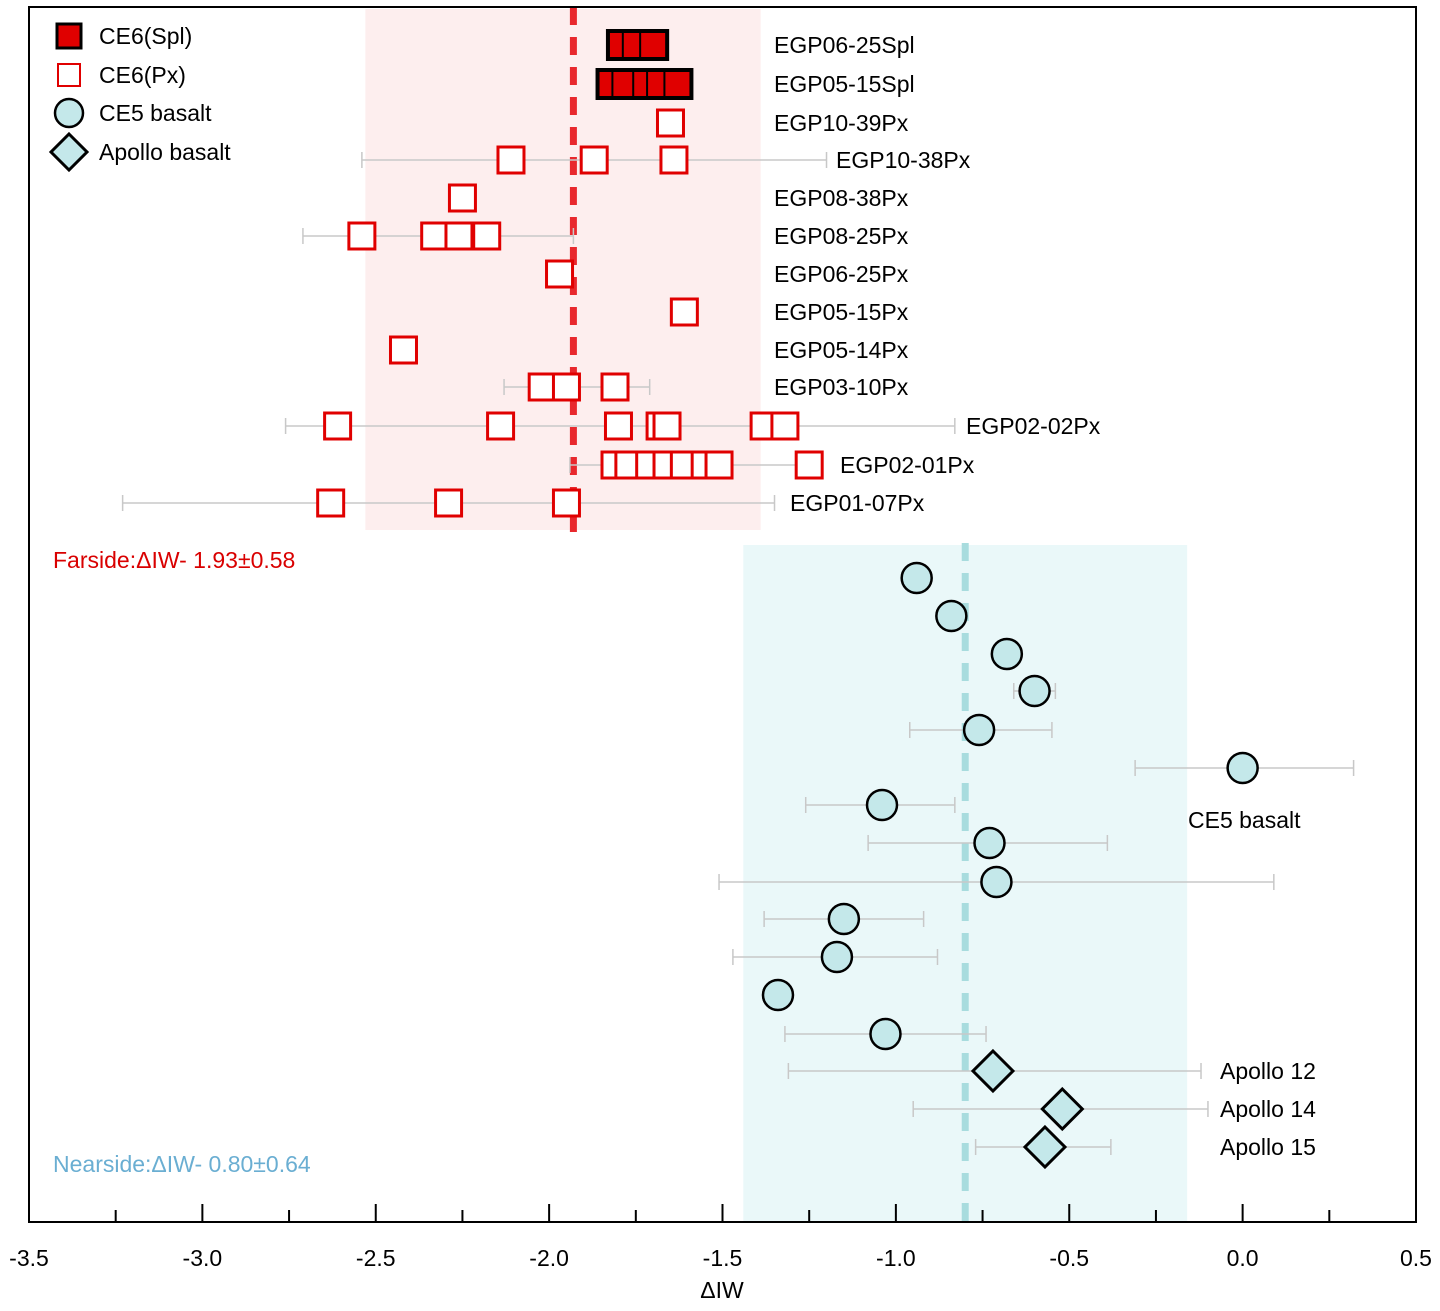 The image size is (1440, 1311). I want to click on x-tick-label: -3.5, so click(29, 1258).